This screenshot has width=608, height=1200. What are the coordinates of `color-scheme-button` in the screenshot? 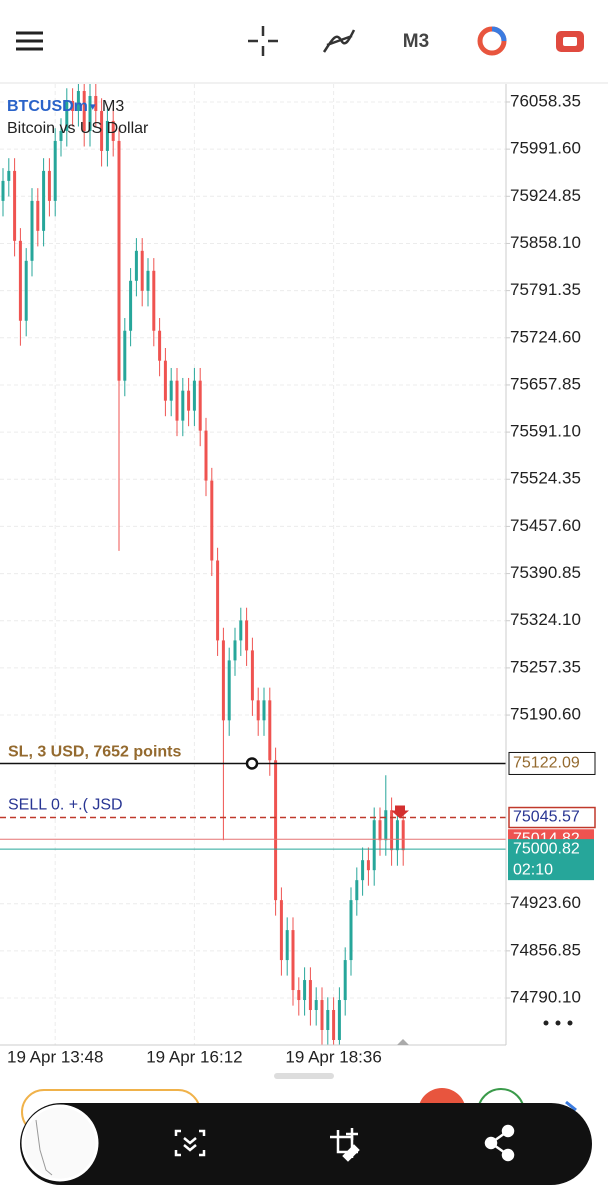 It's located at (492, 41).